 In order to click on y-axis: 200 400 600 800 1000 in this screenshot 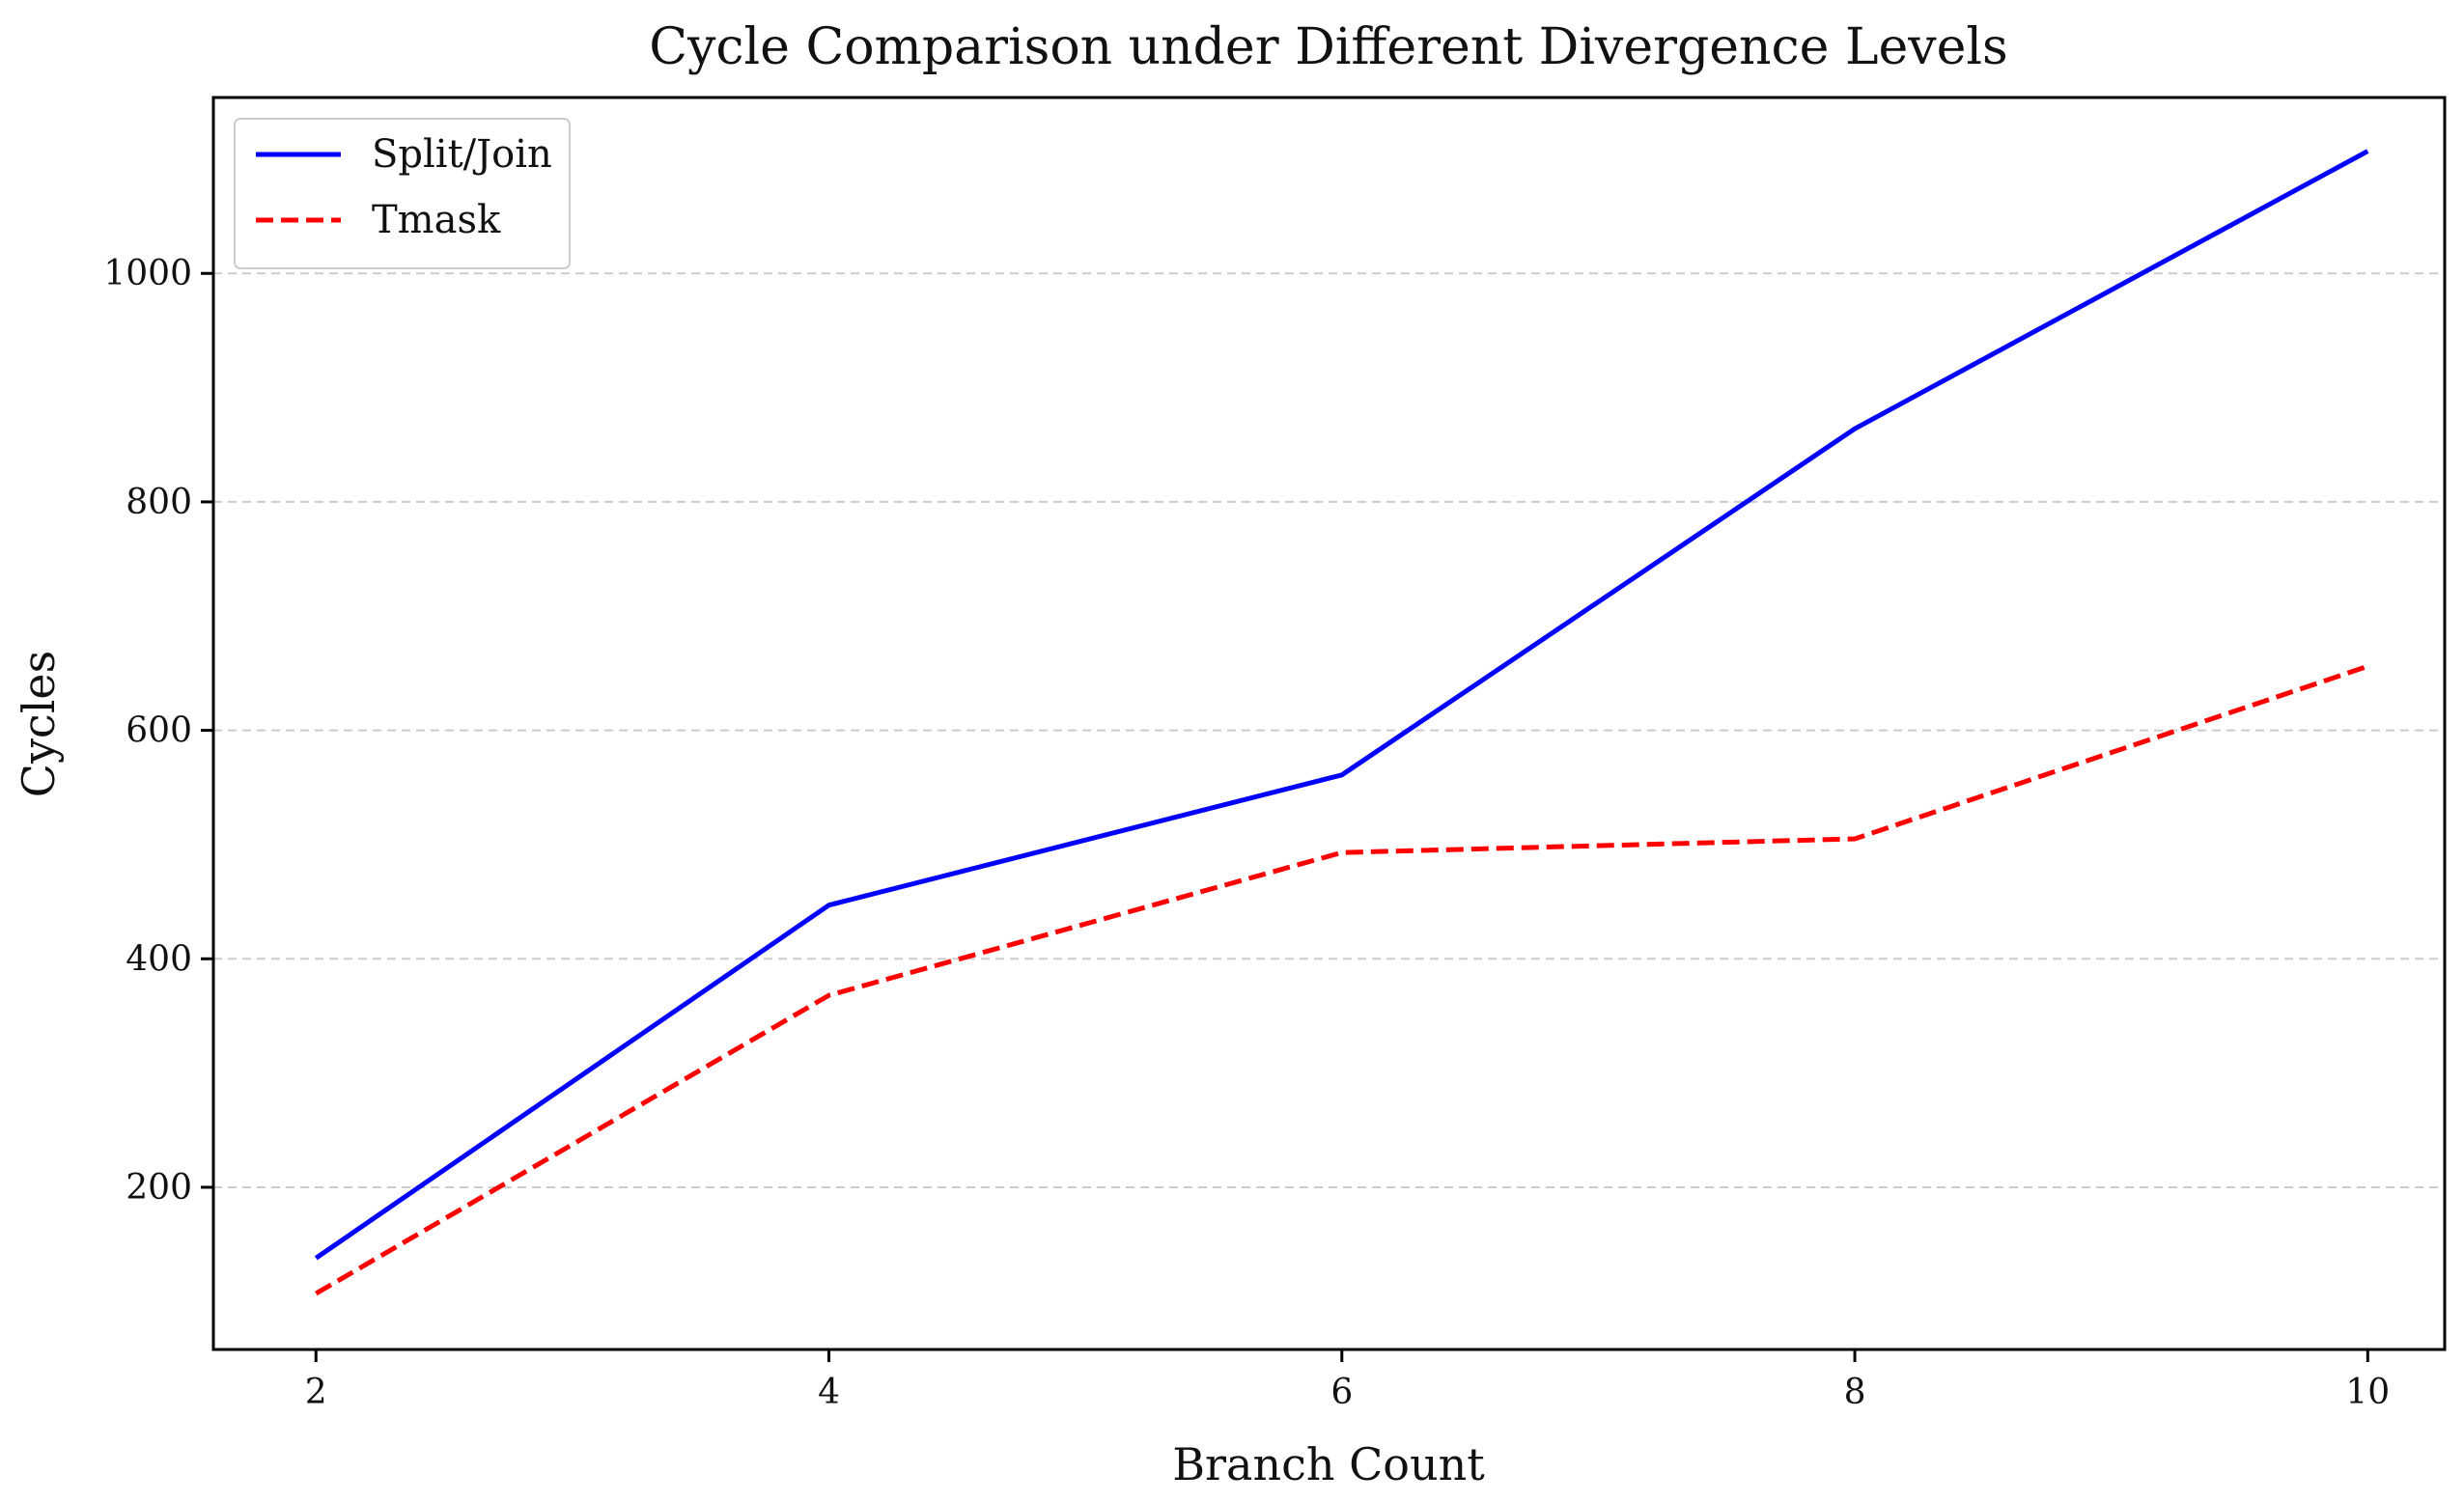, I will do `click(158, 731)`.